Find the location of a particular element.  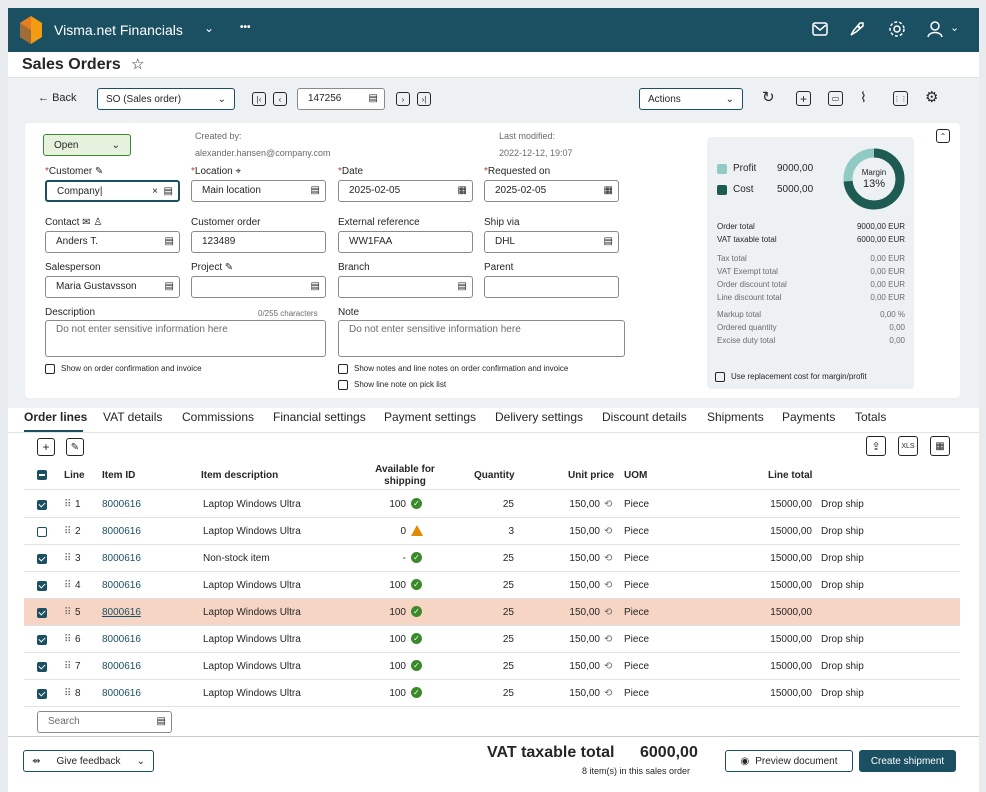

add-line-icon: + is located at coordinates (46, 447).